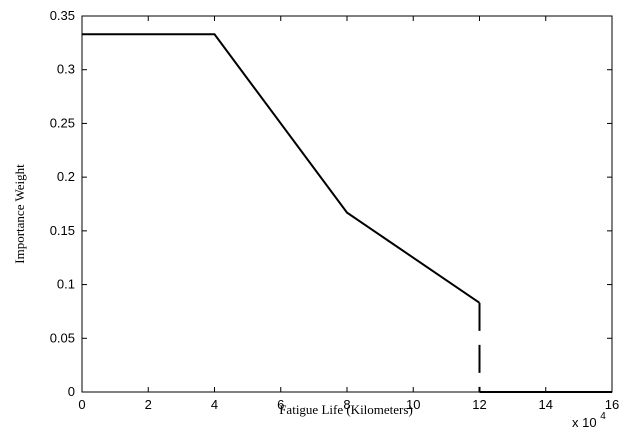  Describe the element at coordinates (612, 404) in the screenshot. I see `x-axis-tick-label: 16` at that location.